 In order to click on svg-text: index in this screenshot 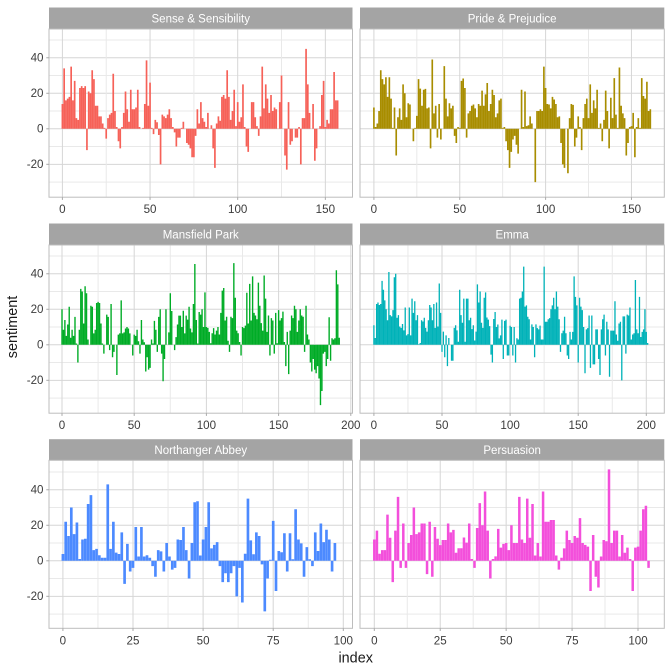, I will do `click(355, 659)`.